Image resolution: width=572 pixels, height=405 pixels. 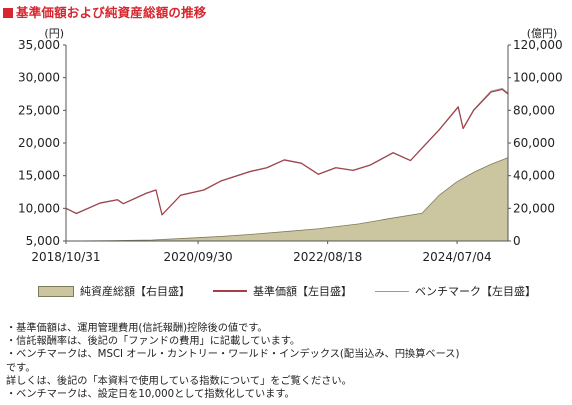 I want to click on footnote: ・ベンチマークは、設定日を10,000として指数化しています。, so click(x=150, y=395).